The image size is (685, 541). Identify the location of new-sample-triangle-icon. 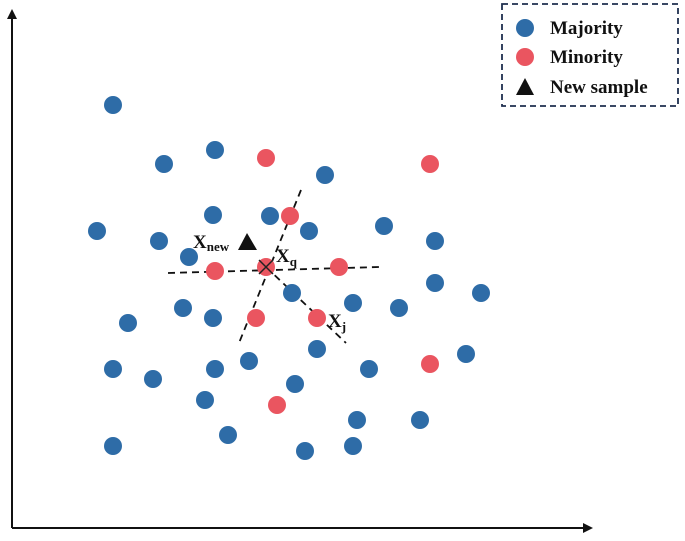
(247, 241).